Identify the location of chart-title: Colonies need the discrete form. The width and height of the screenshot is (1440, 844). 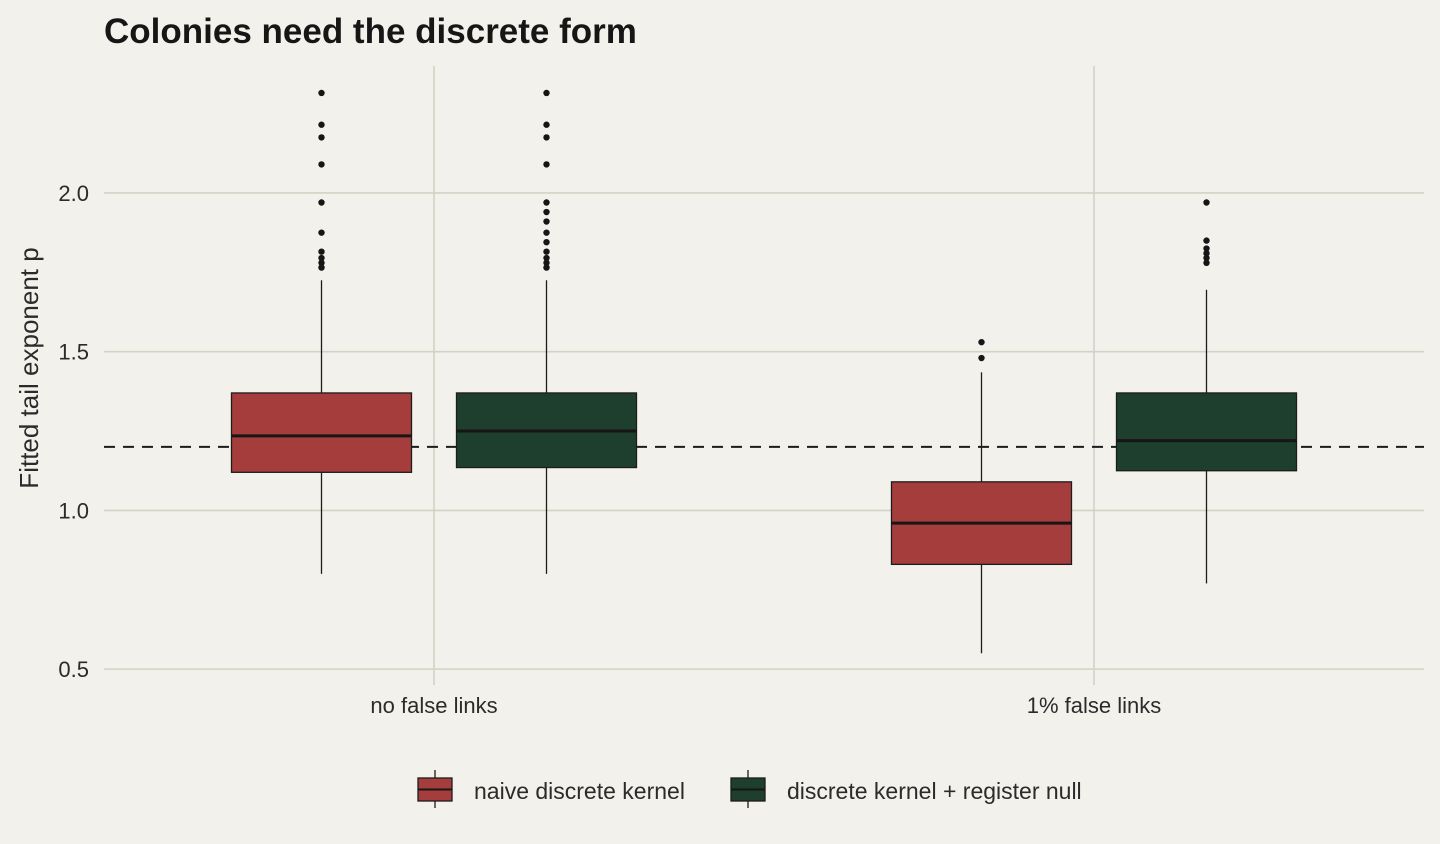
(370, 31).